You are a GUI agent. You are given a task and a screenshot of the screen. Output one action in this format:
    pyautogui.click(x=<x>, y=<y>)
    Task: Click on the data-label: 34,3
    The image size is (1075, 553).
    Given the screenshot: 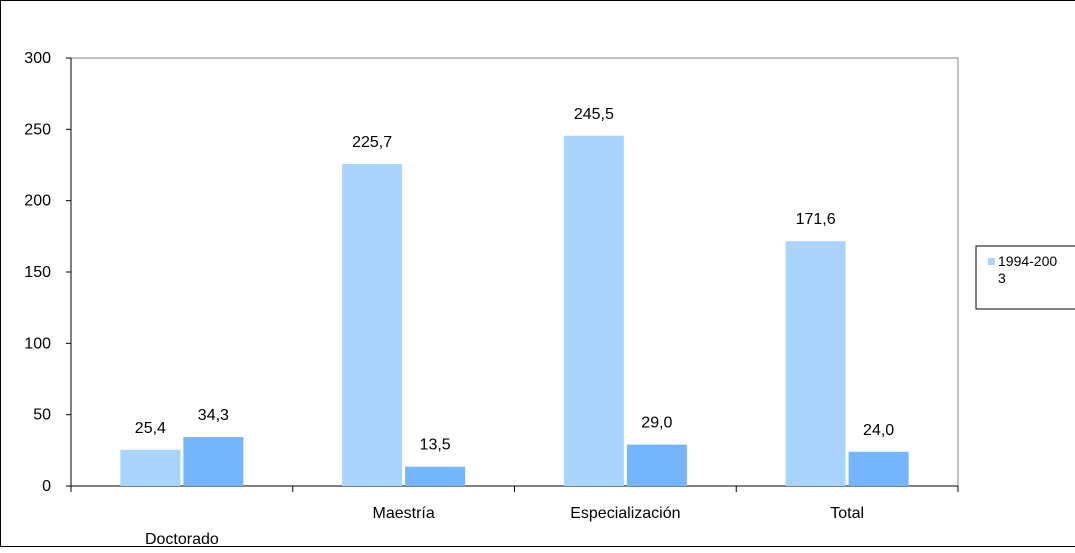 What is the action you would take?
    pyautogui.click(x=213, y=415)
    